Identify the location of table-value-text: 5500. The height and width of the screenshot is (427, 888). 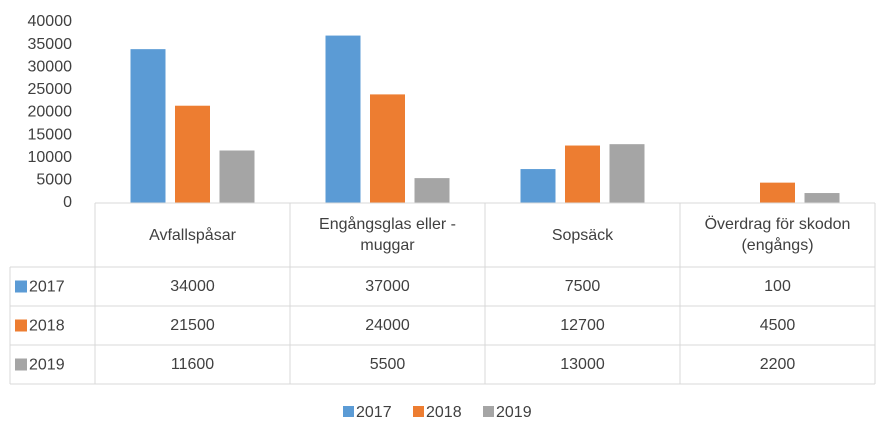
(387, 364).